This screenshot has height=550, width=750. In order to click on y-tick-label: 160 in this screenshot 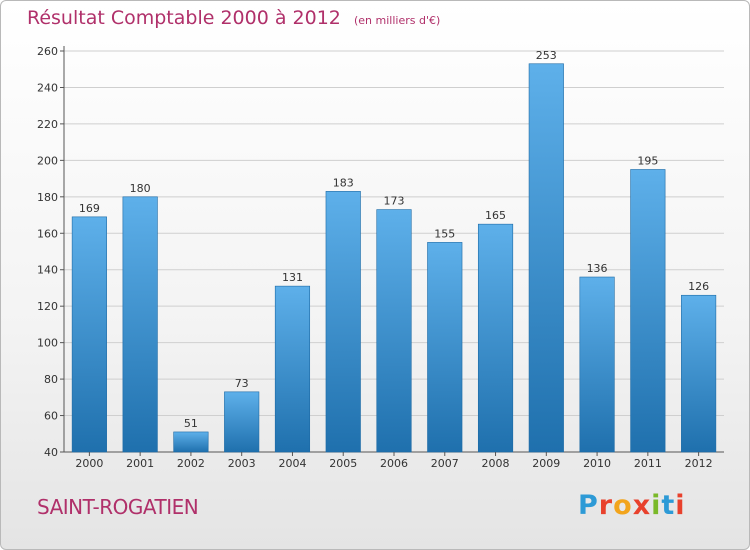, I will do `click(47, 233)`.